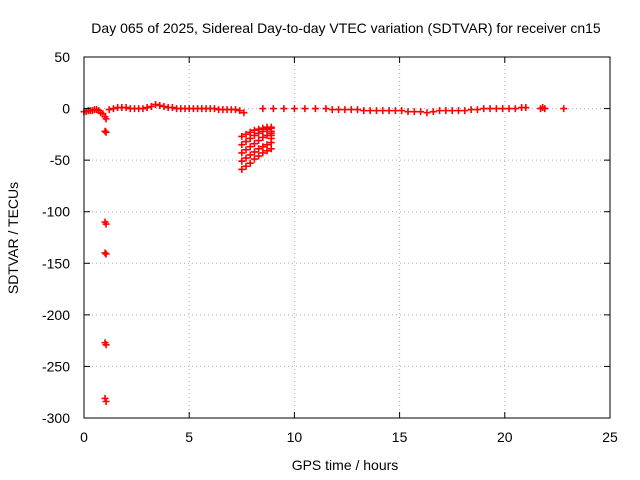 Image resolution: width=640 pixels, height=480 pixels. I want to click on y-tick-label: -250, so click(56, 366).